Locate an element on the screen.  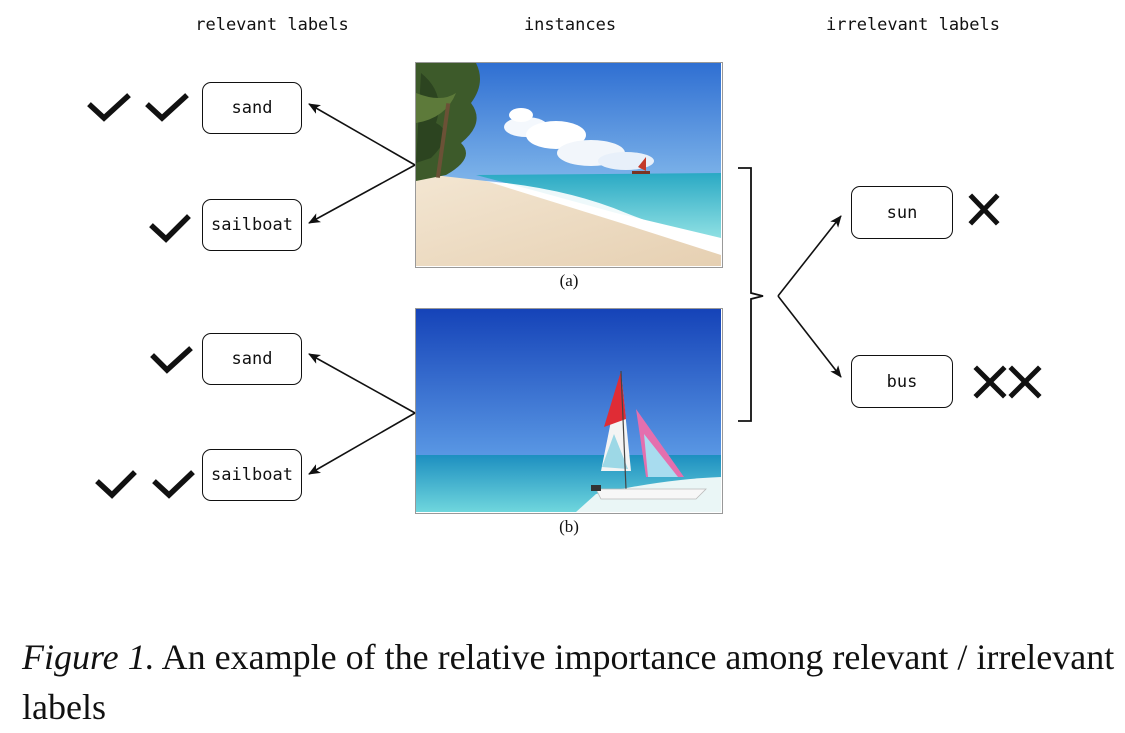
instance-b-image is located at coordinates (569, 411).